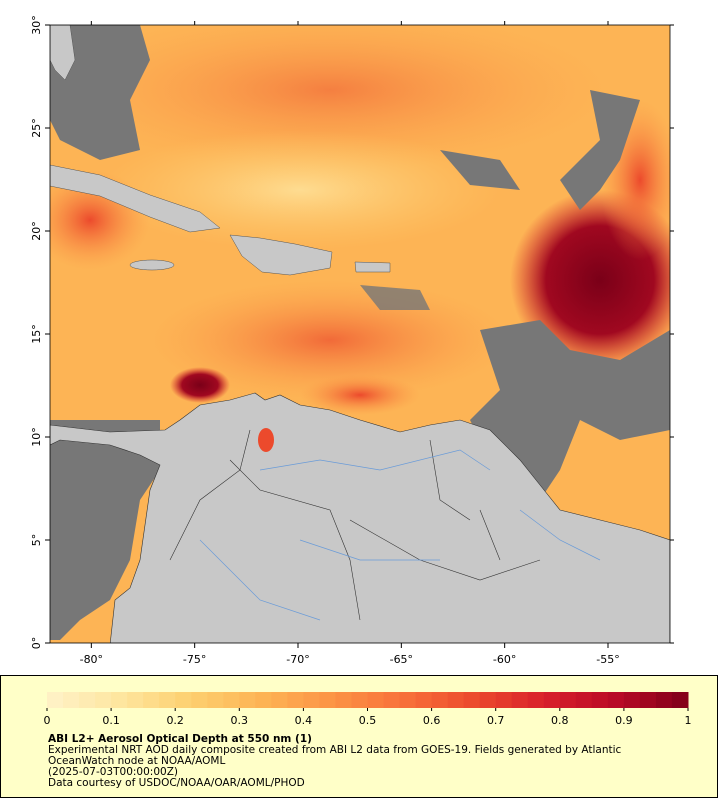 This screenshot has height=804, width=720. What do you see at coordinates (688, 720) in the screenshot?
I see `colorbar-tick-label: 1` at bounding box center [688, 720].